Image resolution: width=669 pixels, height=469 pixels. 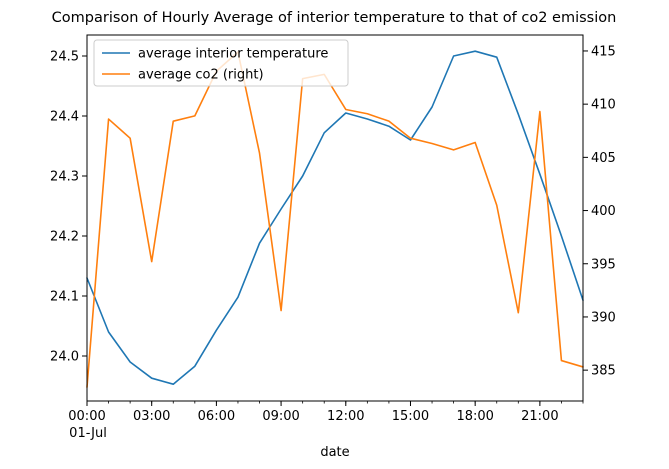 I want to click on legend-box, so click(x=221, y=63).